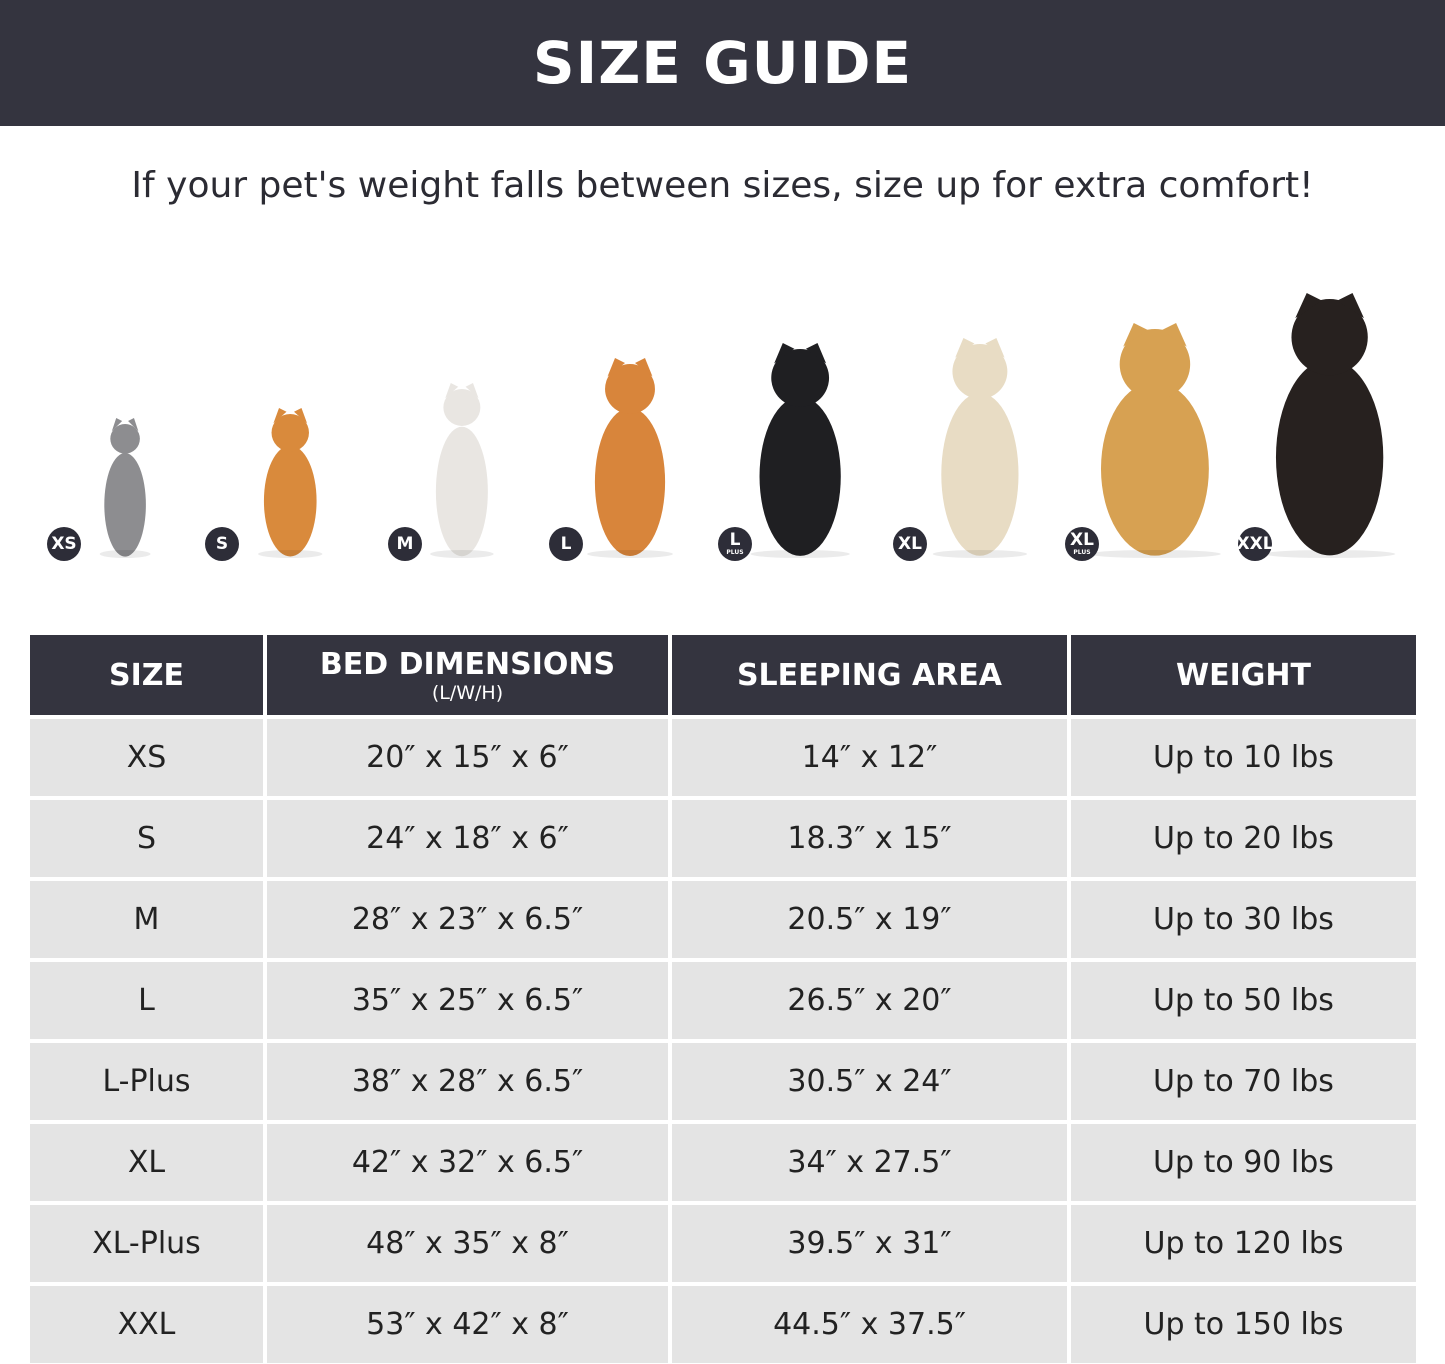 This screenshot has width=1445, height=1364. I want to click on header-label: BED DIMENSIONS, so click(467, 664).